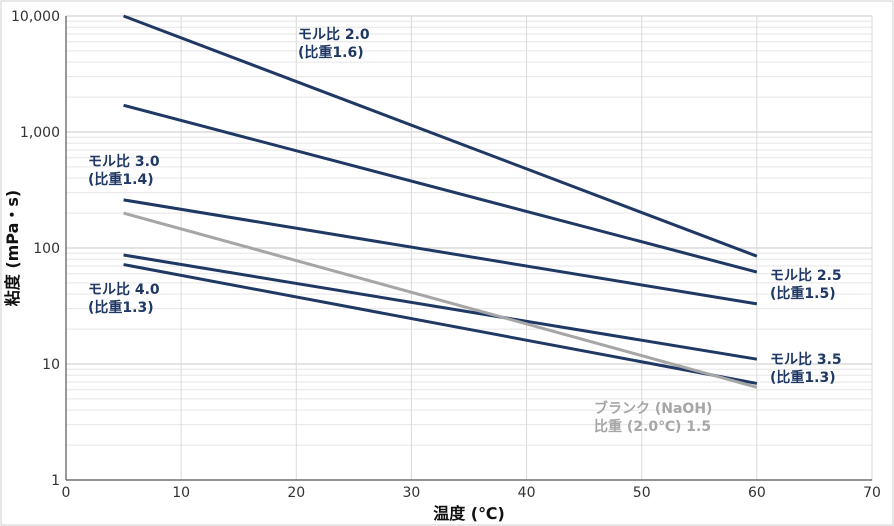  What do you see at coordinates (35, 17) in the screenshot?
I see `y-tick-label: 10,000` at bounding box center [35, 17].